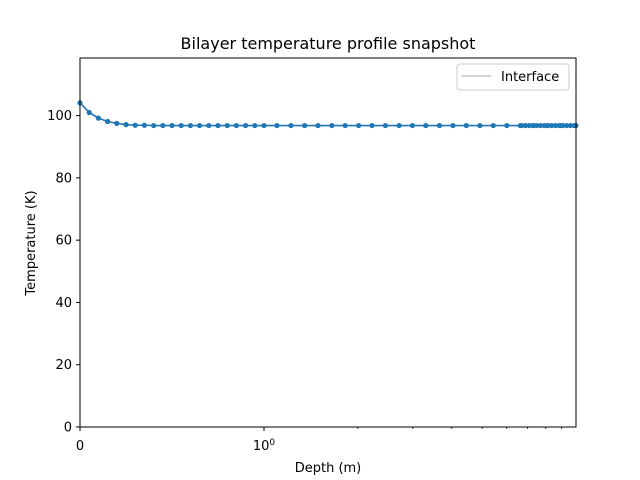  I want to click on plot-content, so click(328, 114).